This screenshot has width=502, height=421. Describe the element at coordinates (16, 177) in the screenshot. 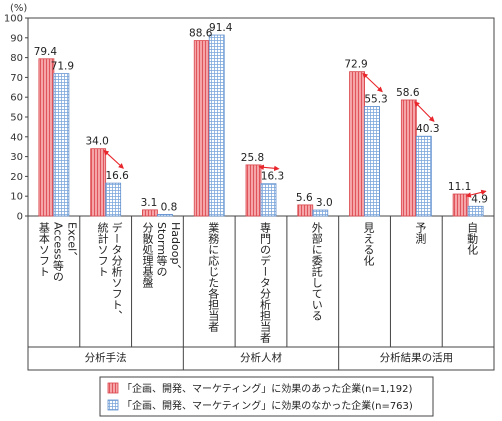

I see `y-tick-label: 20` at that location.